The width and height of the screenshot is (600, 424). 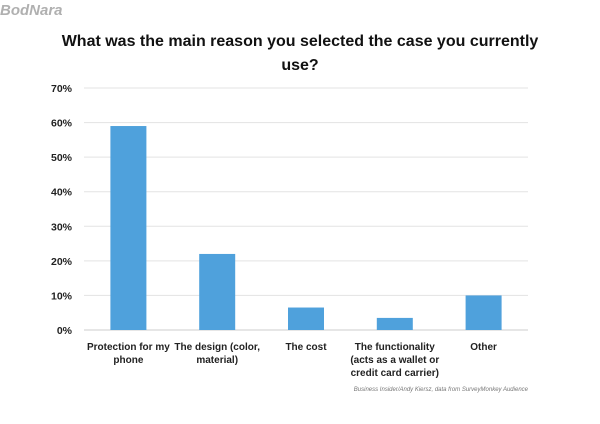 What do you see at coordinates (62, 89) in the screenshot?
I see `y-tick-label: 70%` at bounding box center [62, 89].